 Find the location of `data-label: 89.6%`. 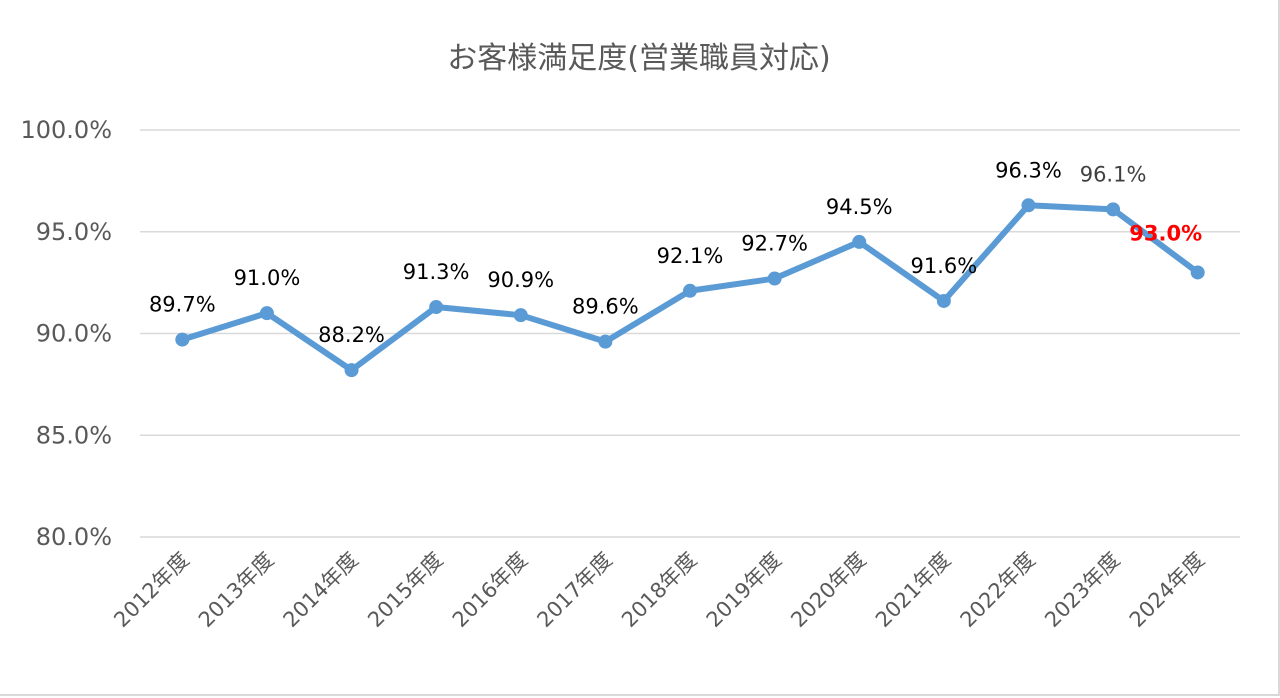

data-label: 89.6% is located at coordinates (605, 307).